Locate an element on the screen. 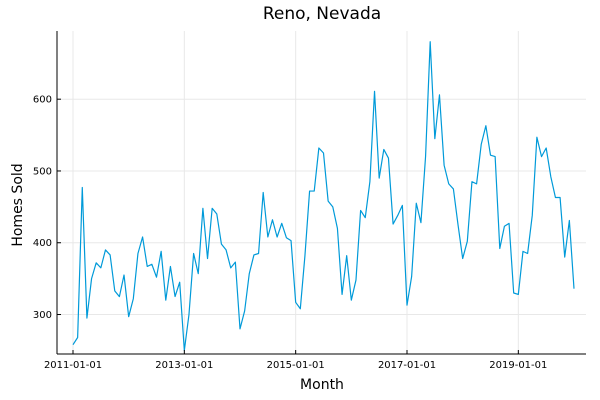 This screenshot has height=400, width=600. x-tick-label: 2019-01-01 is located at coordinates (518, 365).